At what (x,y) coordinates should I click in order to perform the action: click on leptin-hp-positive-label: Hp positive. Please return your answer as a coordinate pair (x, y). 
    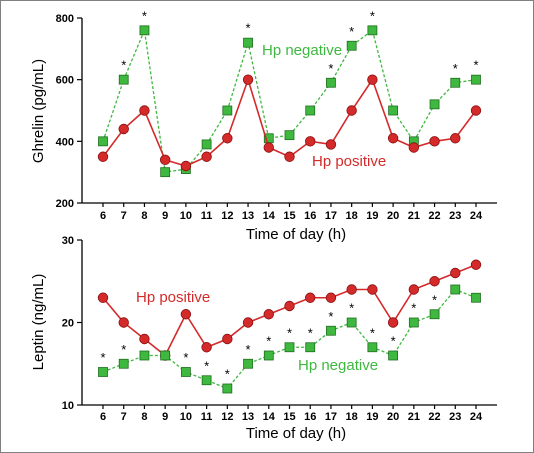
    Looking at the image, I should click on (173, 297).